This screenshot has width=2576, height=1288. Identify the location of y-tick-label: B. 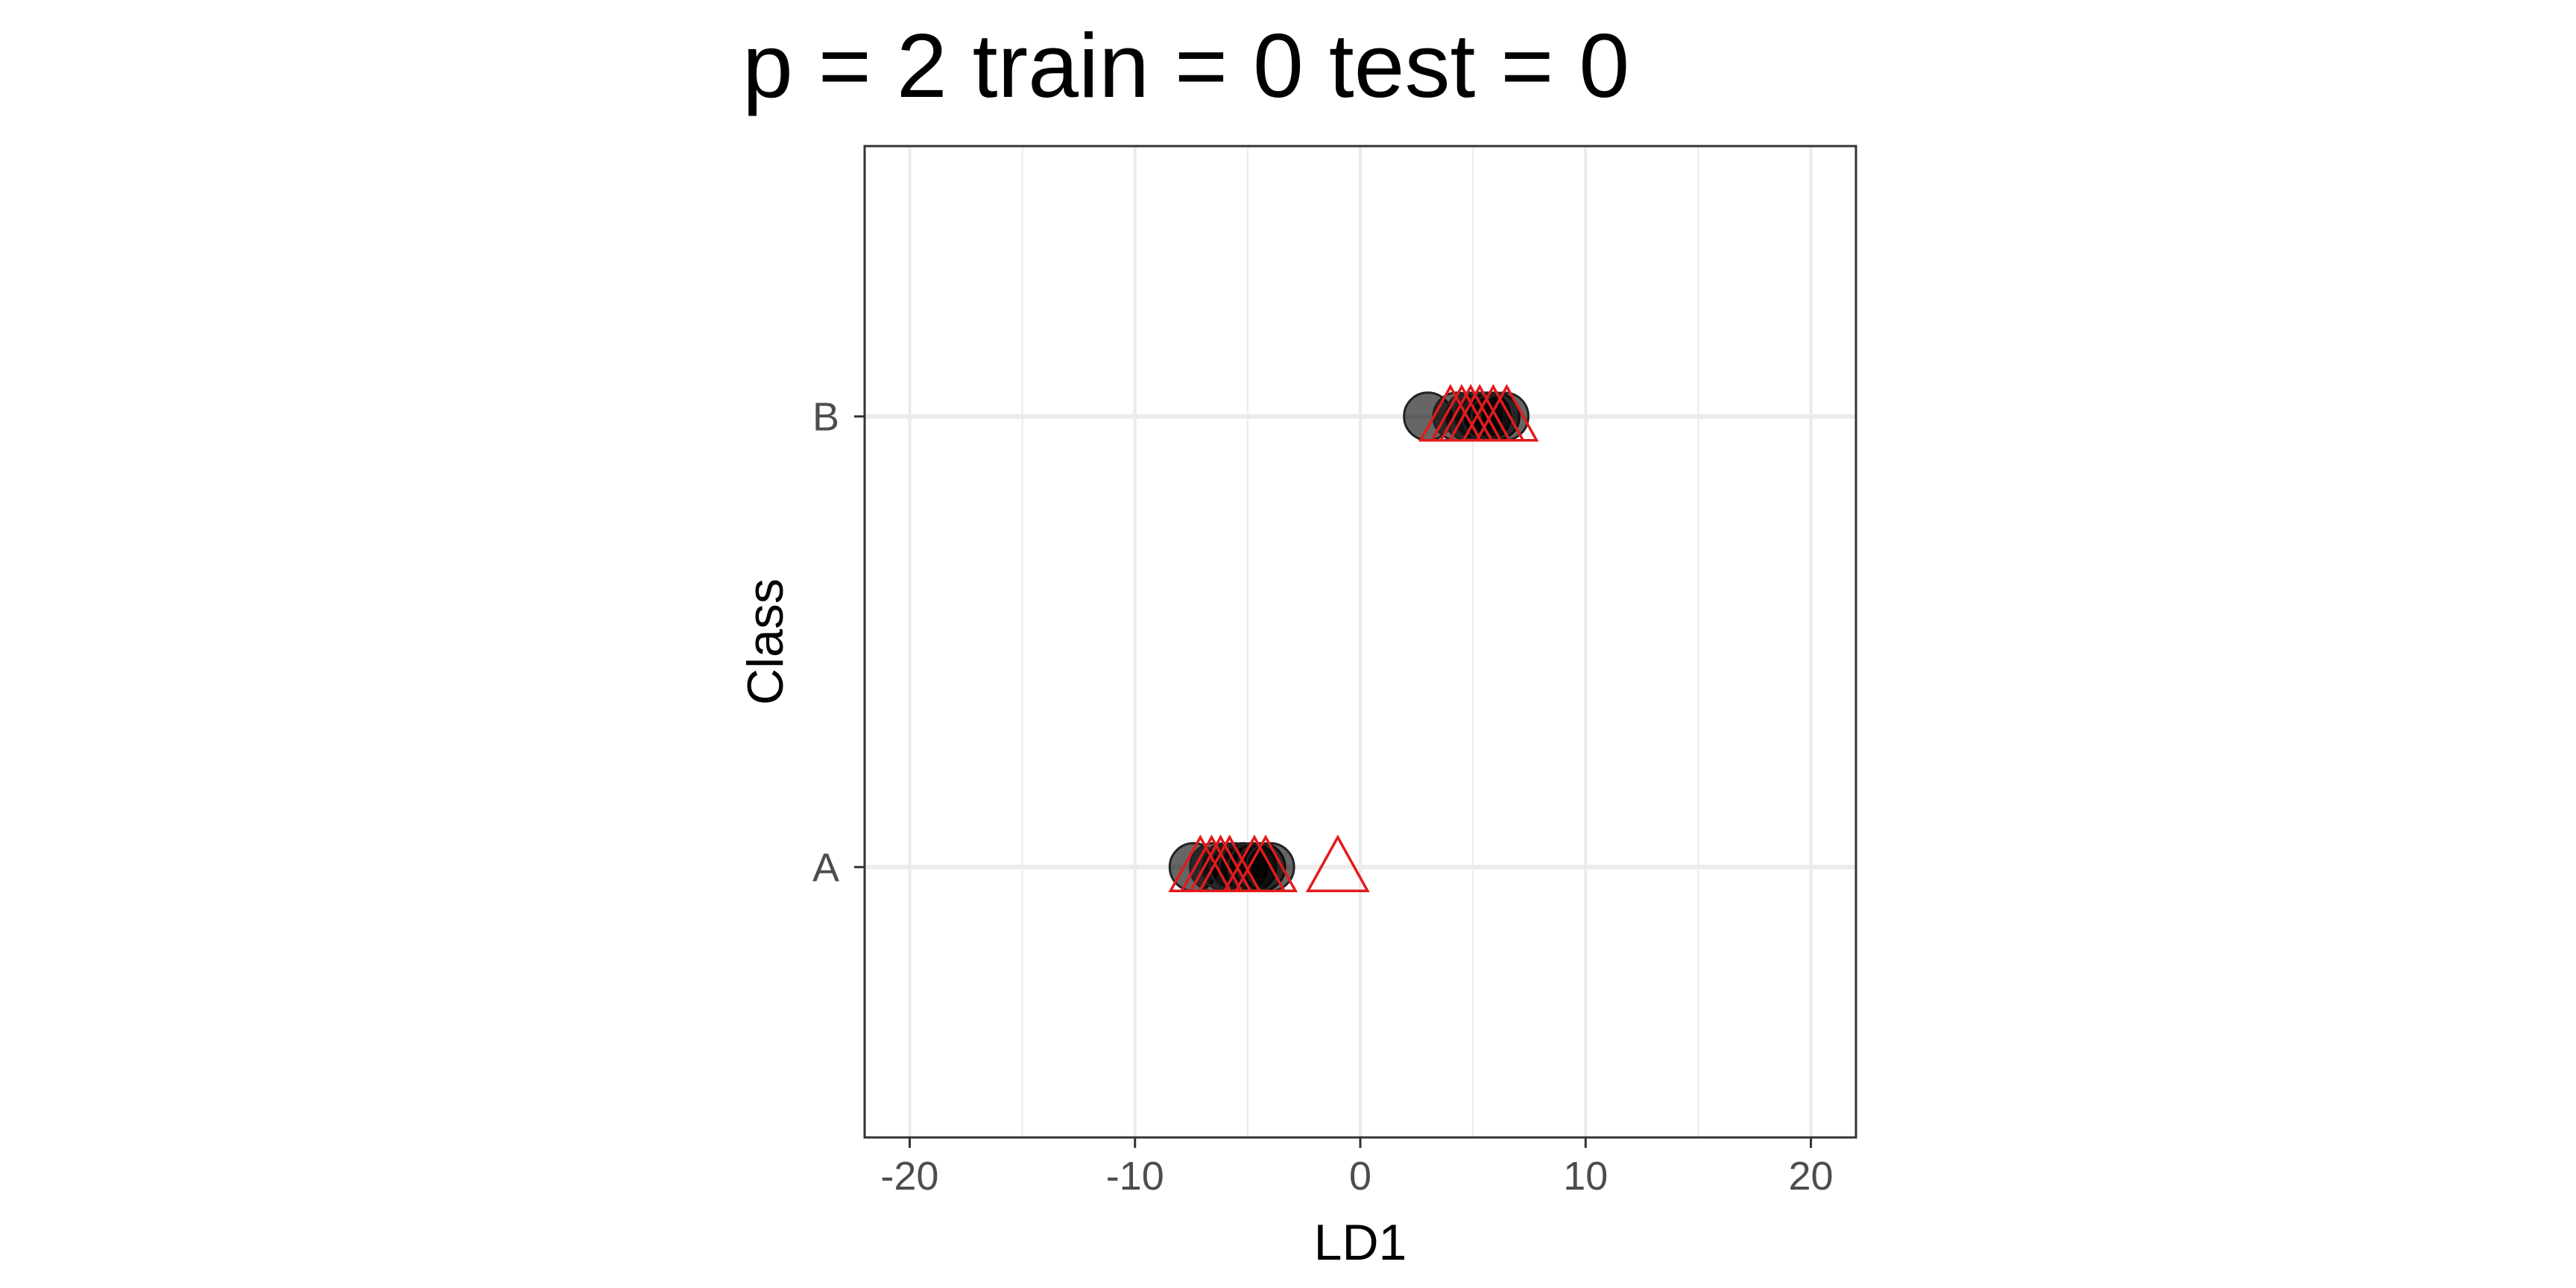
(825, 418).